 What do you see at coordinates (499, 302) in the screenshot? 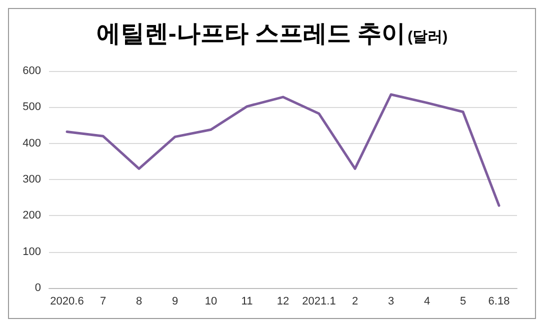
I see `x-tick-label: 6.18` at bounding box center [499, 302].